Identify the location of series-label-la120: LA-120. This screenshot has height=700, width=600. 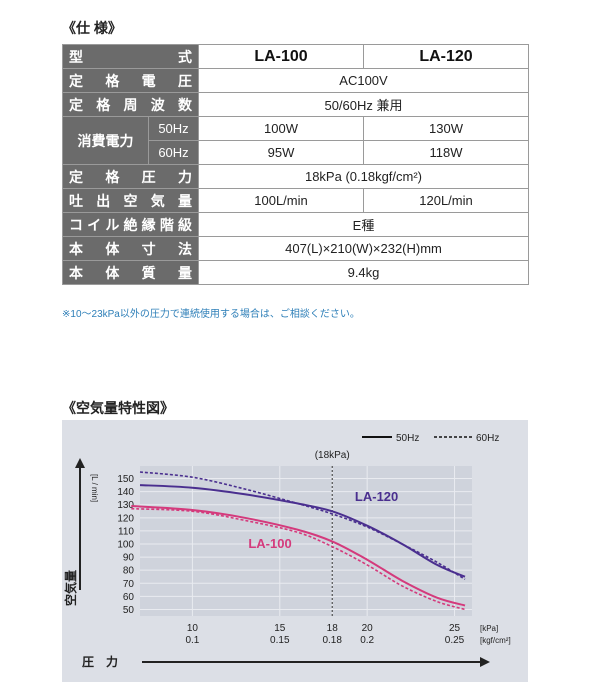
(376, 496).